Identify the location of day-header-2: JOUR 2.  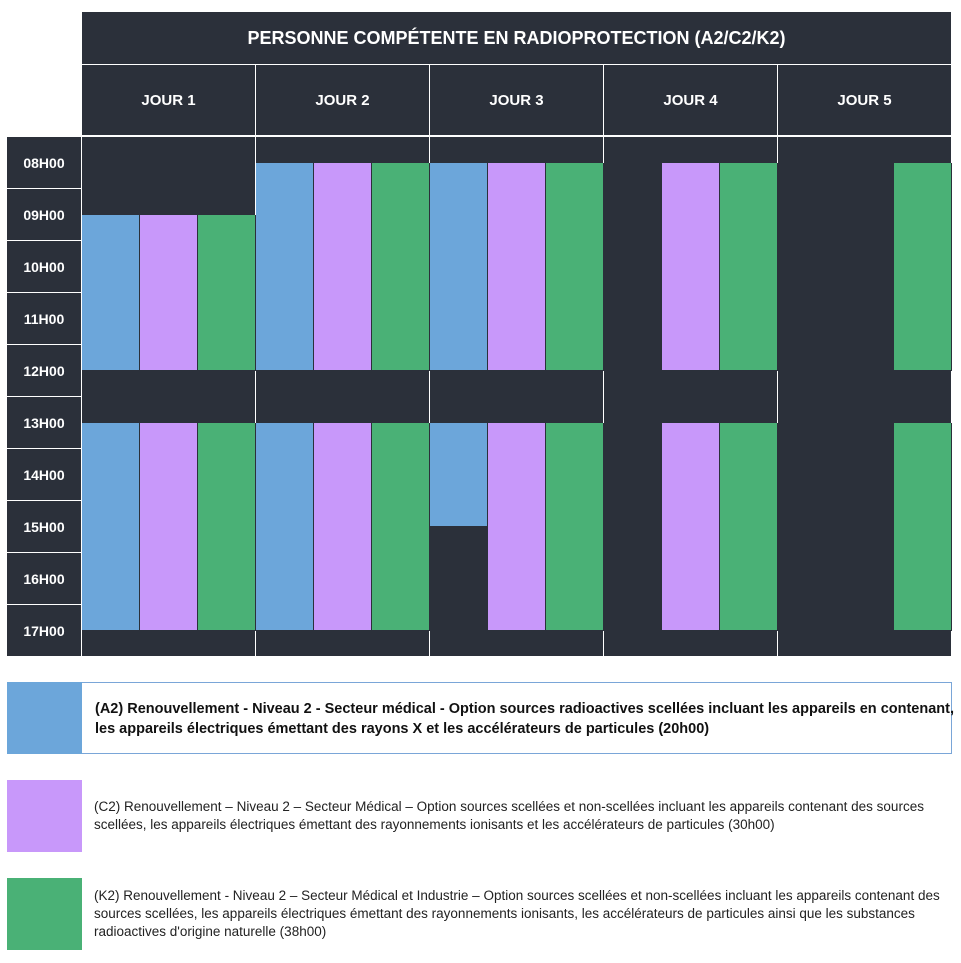
(342, 100).